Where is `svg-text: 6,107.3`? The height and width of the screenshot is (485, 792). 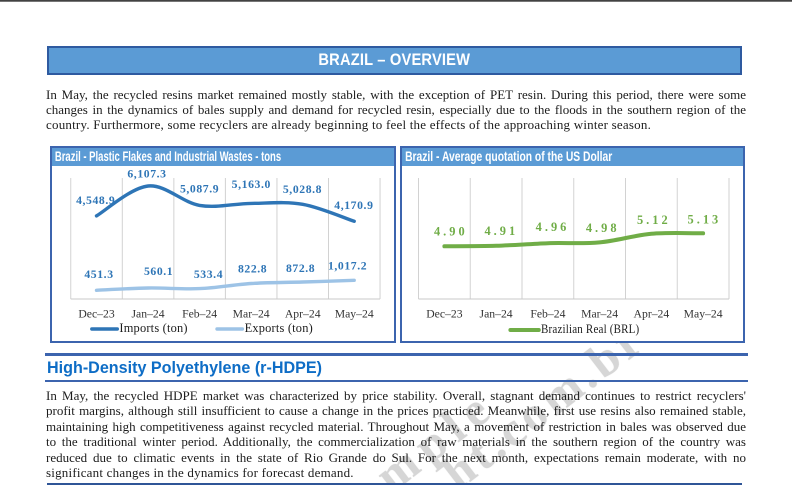
svg-text: 6,107.3 is located at coordinates (146, 174).